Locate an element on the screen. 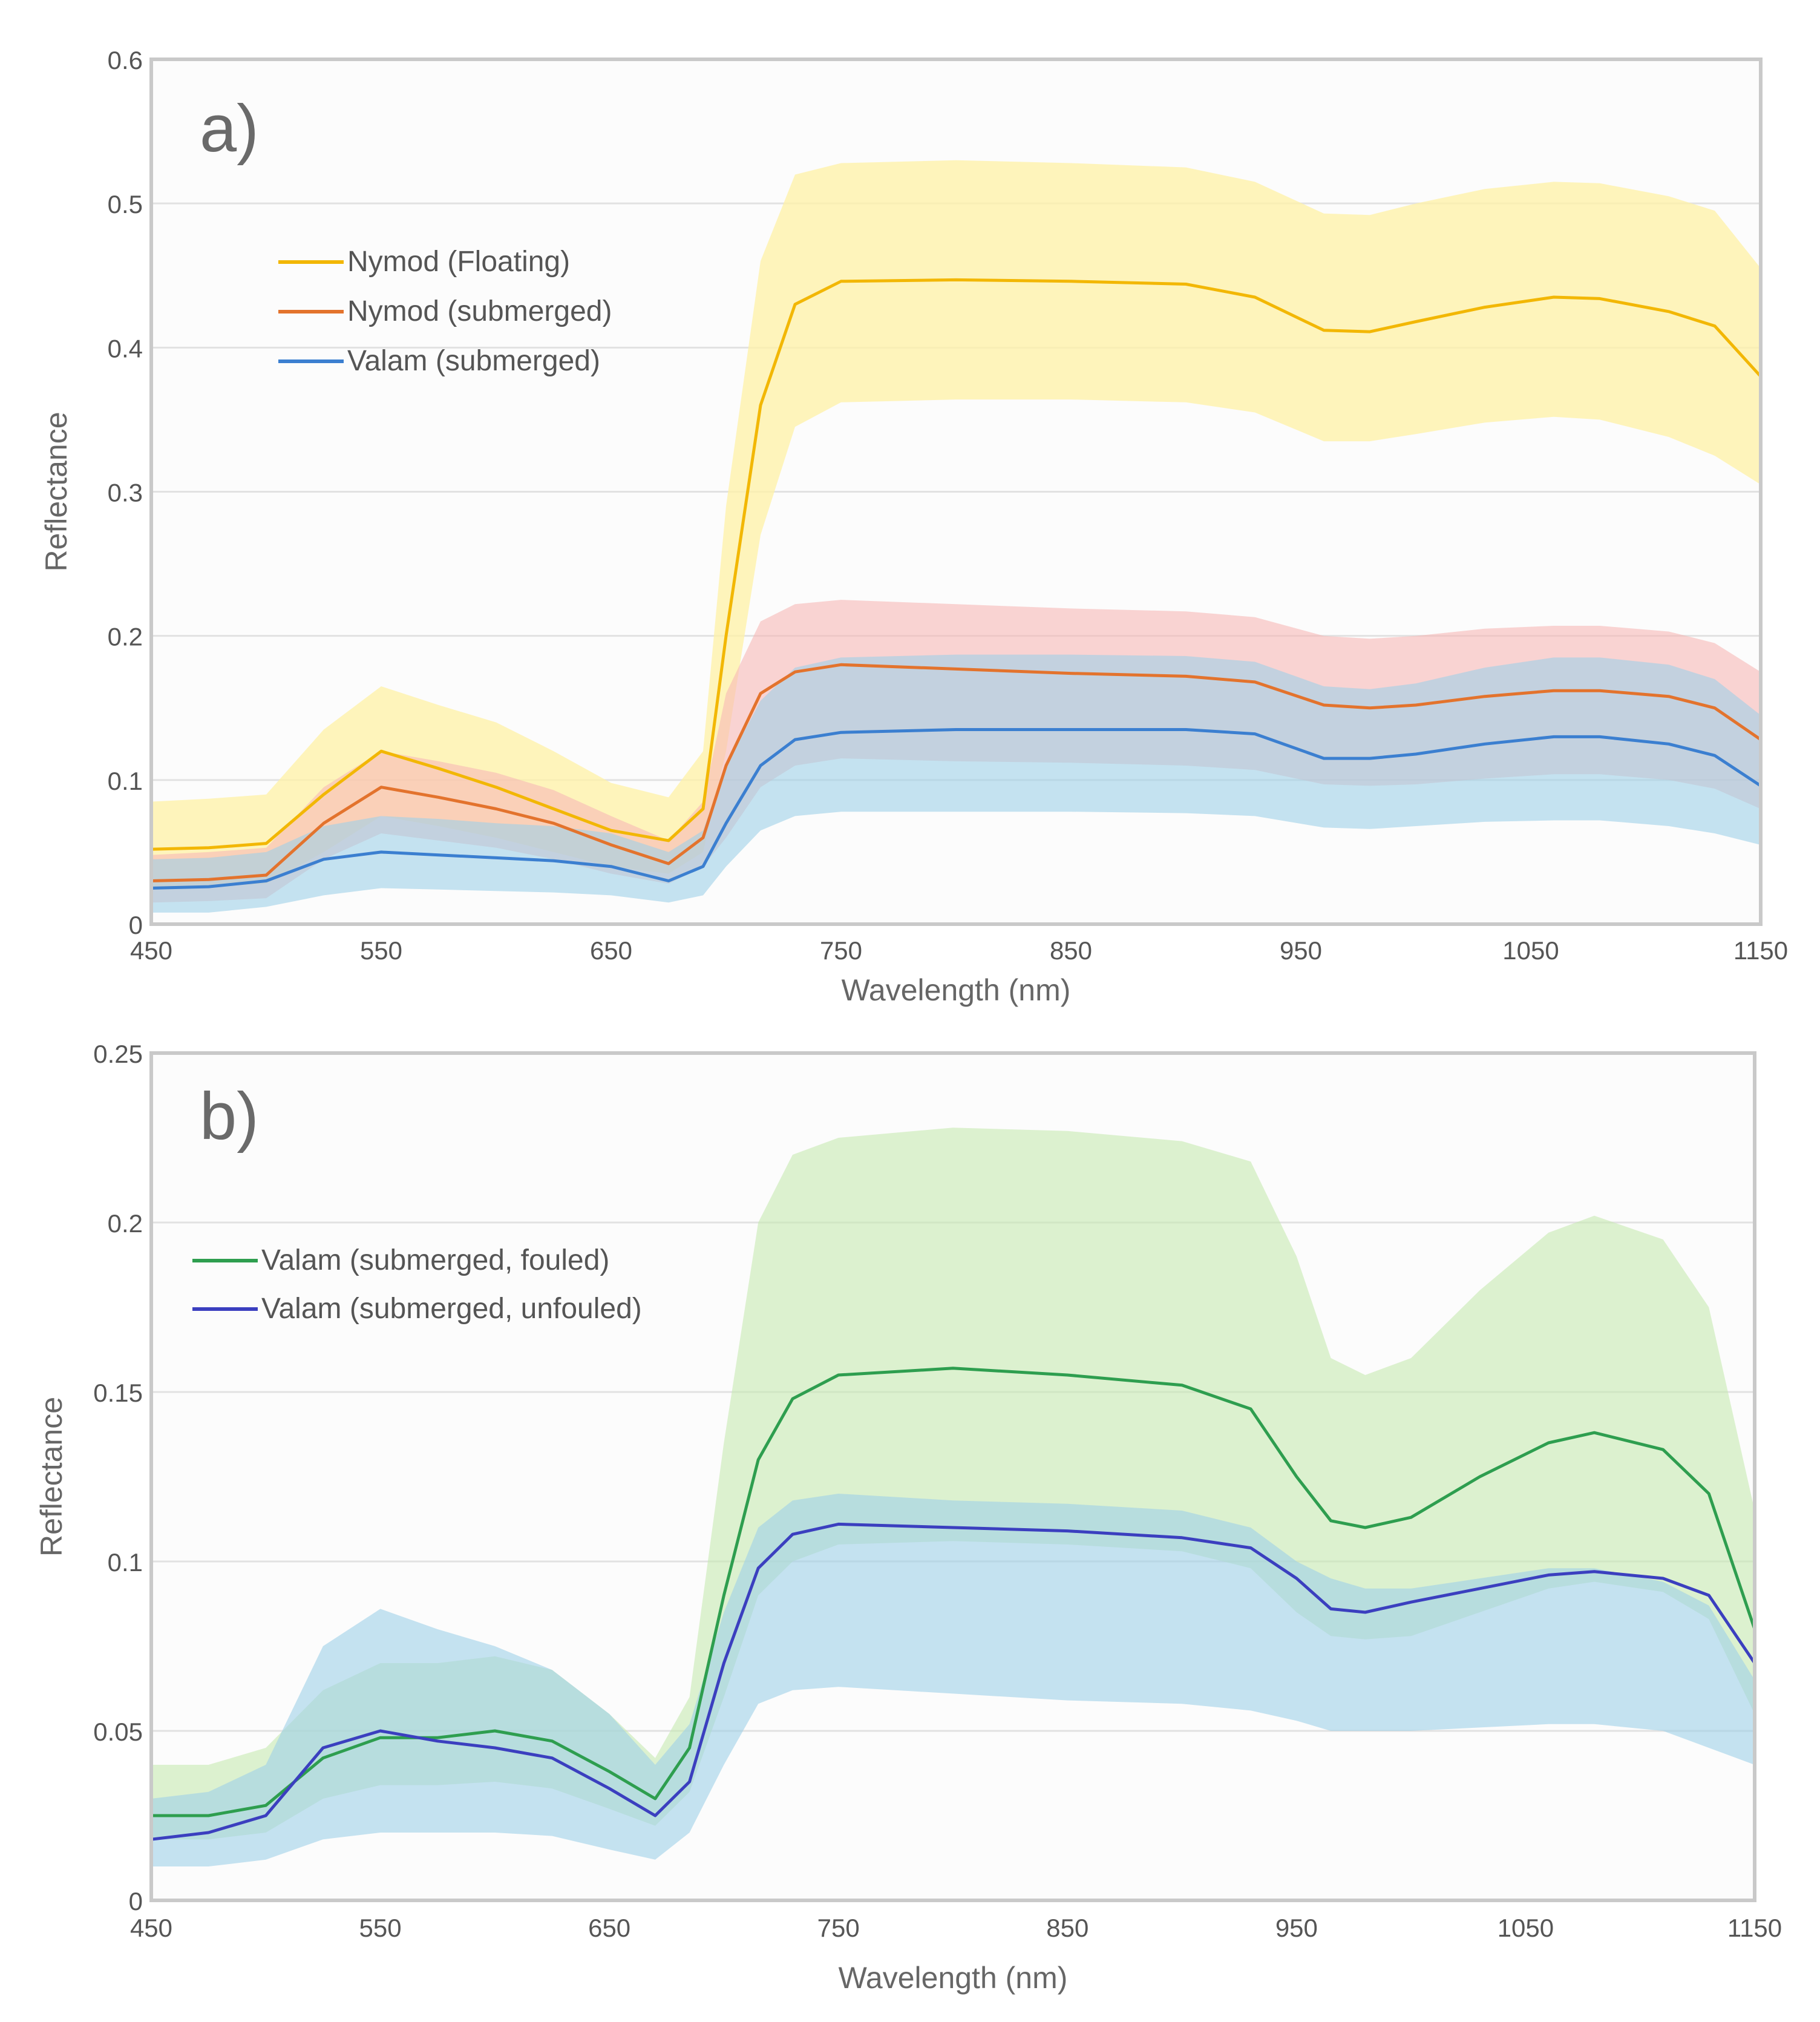 This screenshot has height=2022, width=1820. chart-a-ytick-label: 0.2 is located at coordinates (125, 637).